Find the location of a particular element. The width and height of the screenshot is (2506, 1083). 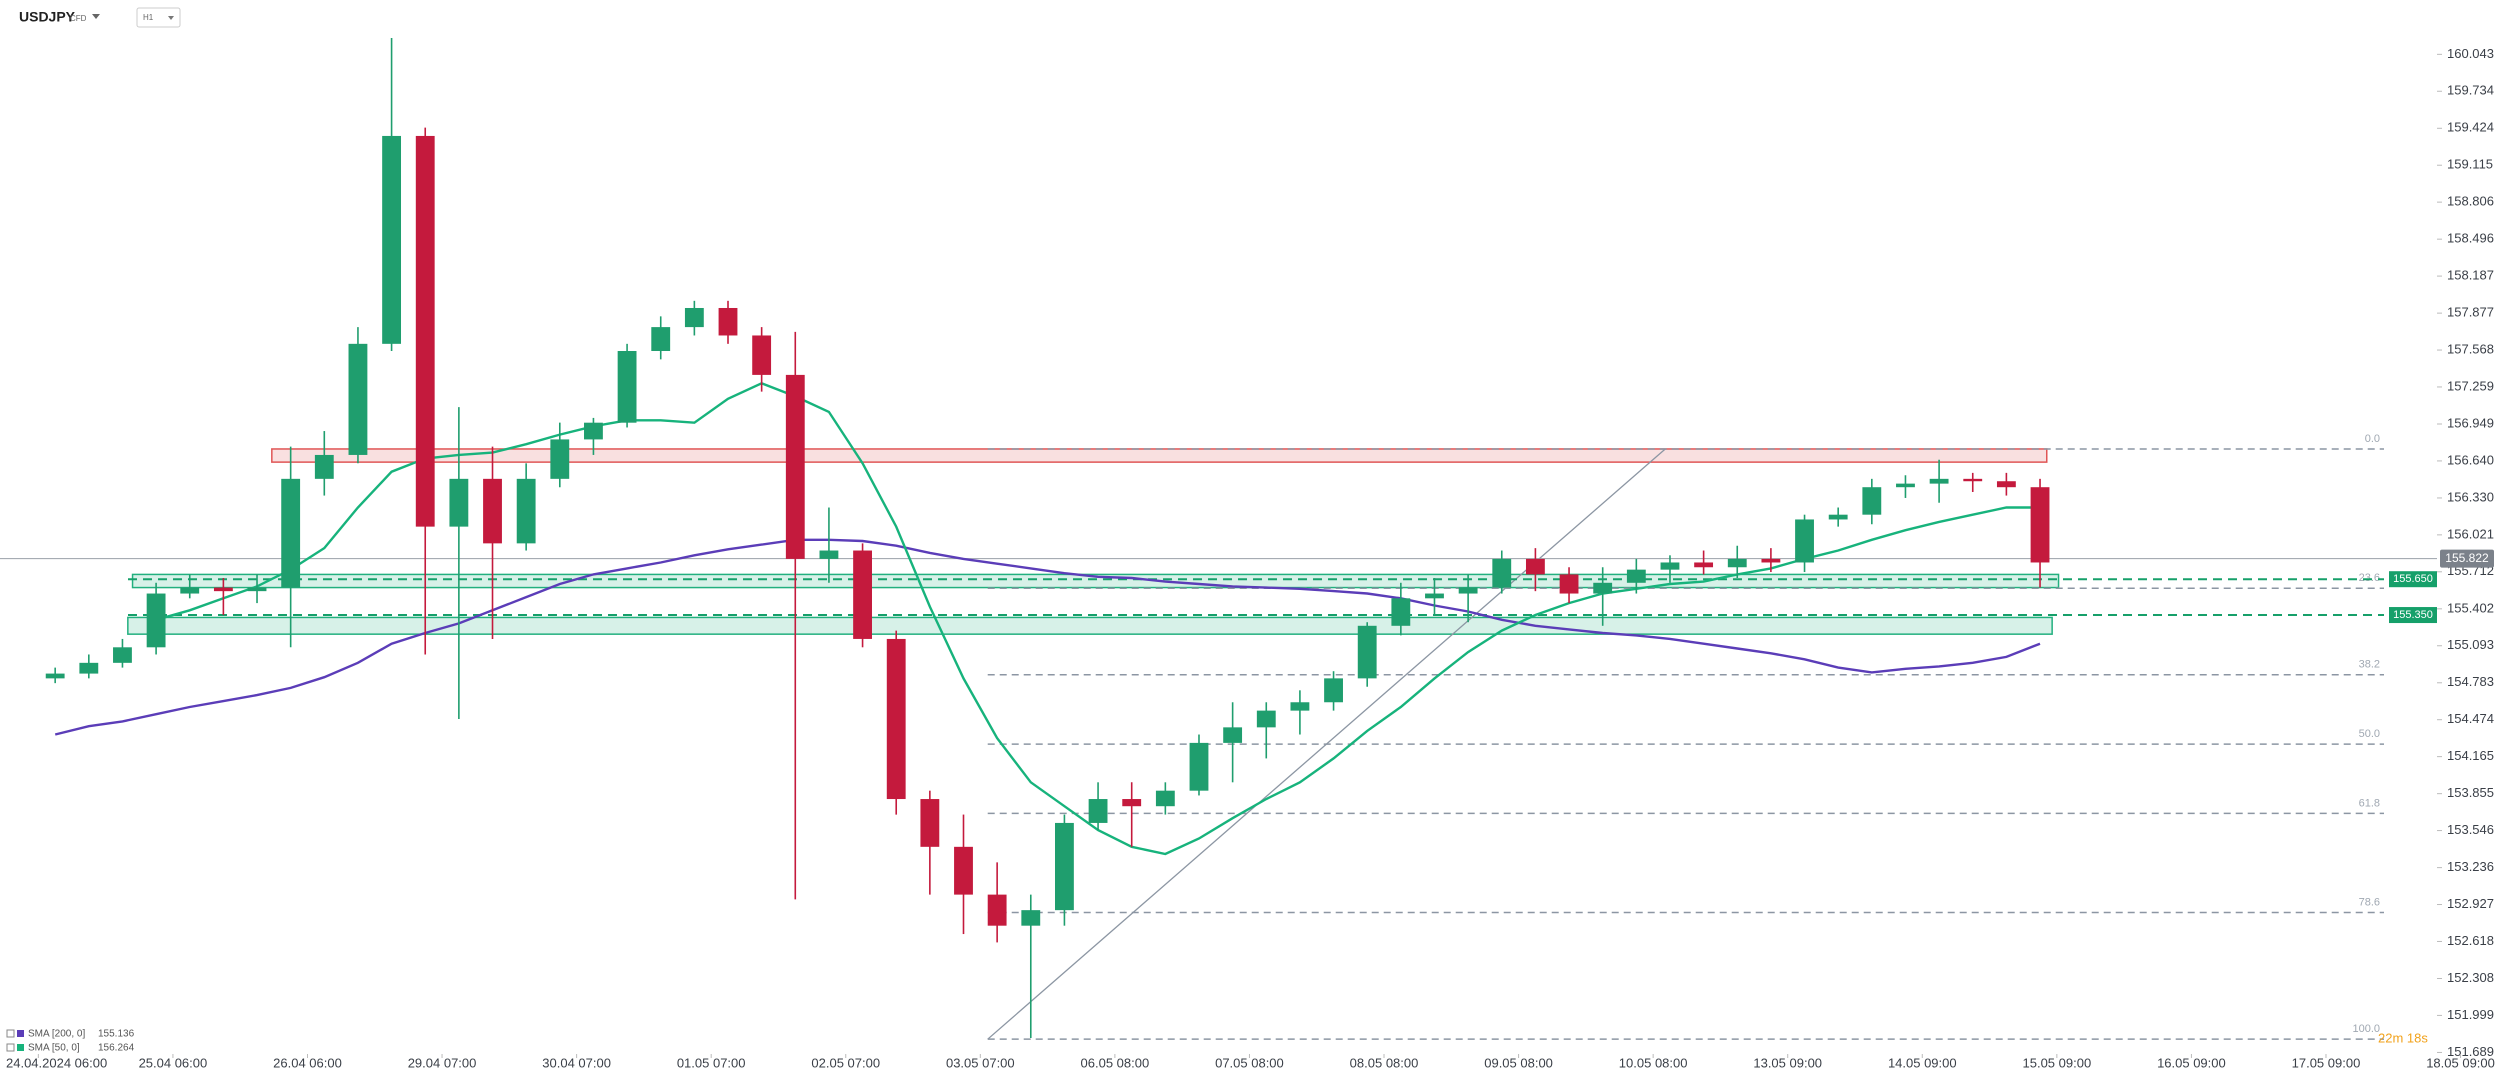

x-tick-label: 24.04.2024 06:00 is located at coordinates (56, 1062).